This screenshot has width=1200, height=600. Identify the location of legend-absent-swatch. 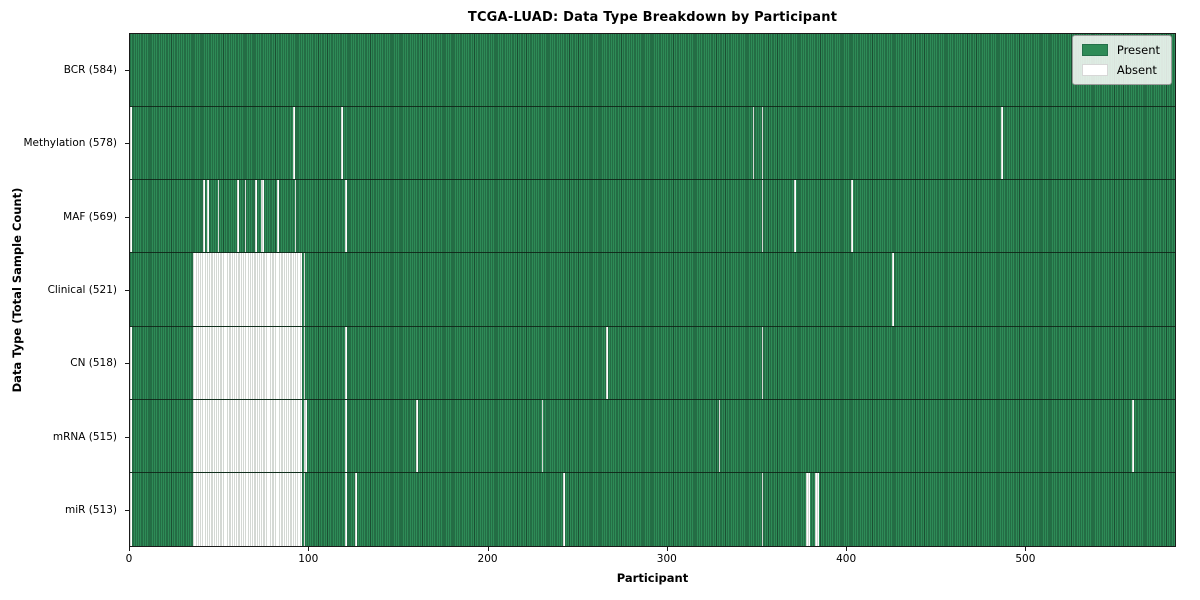
(1094, 70).